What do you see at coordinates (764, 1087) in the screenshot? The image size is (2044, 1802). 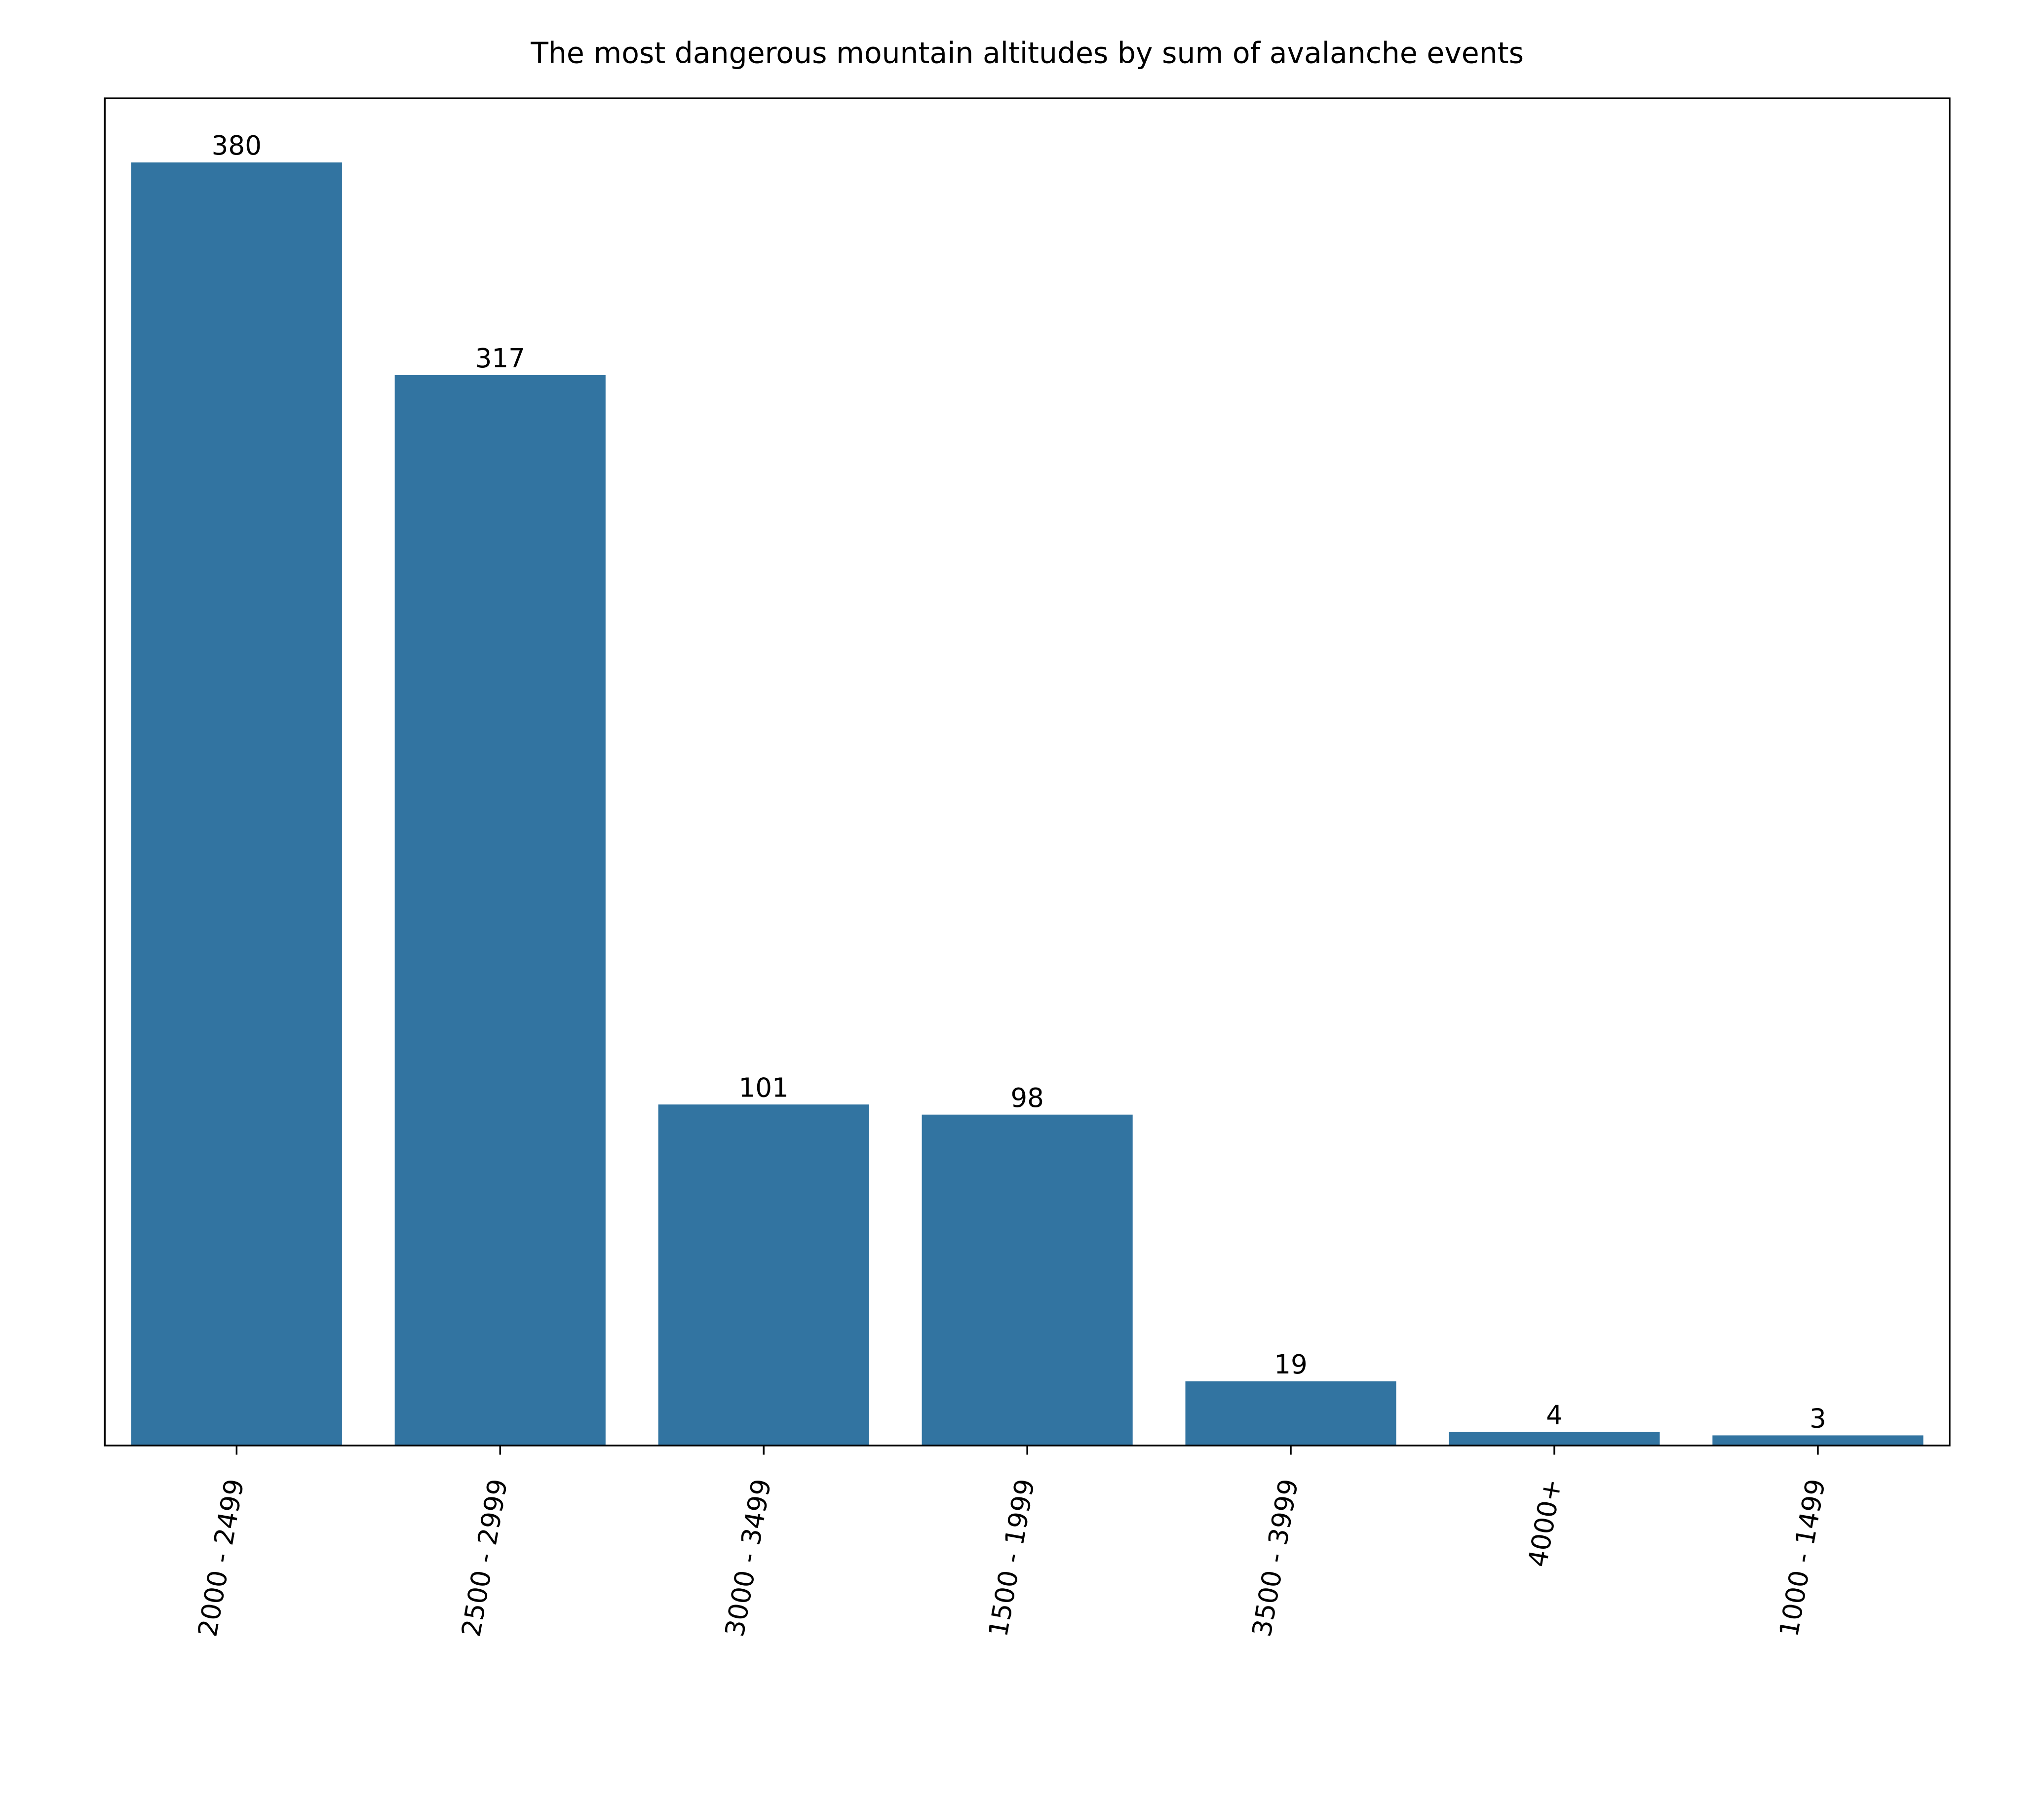 I see `value-label: 101` at bounding box center [764, 1087].